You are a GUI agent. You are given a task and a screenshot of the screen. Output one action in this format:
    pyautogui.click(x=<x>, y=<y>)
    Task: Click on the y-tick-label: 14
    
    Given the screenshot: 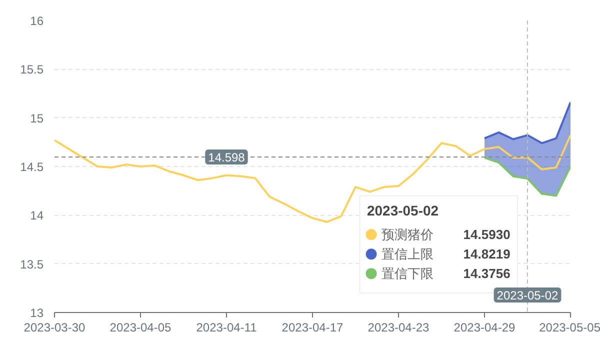 What is the action you would take?
    pyautogui.click(x=37, y=215)
    